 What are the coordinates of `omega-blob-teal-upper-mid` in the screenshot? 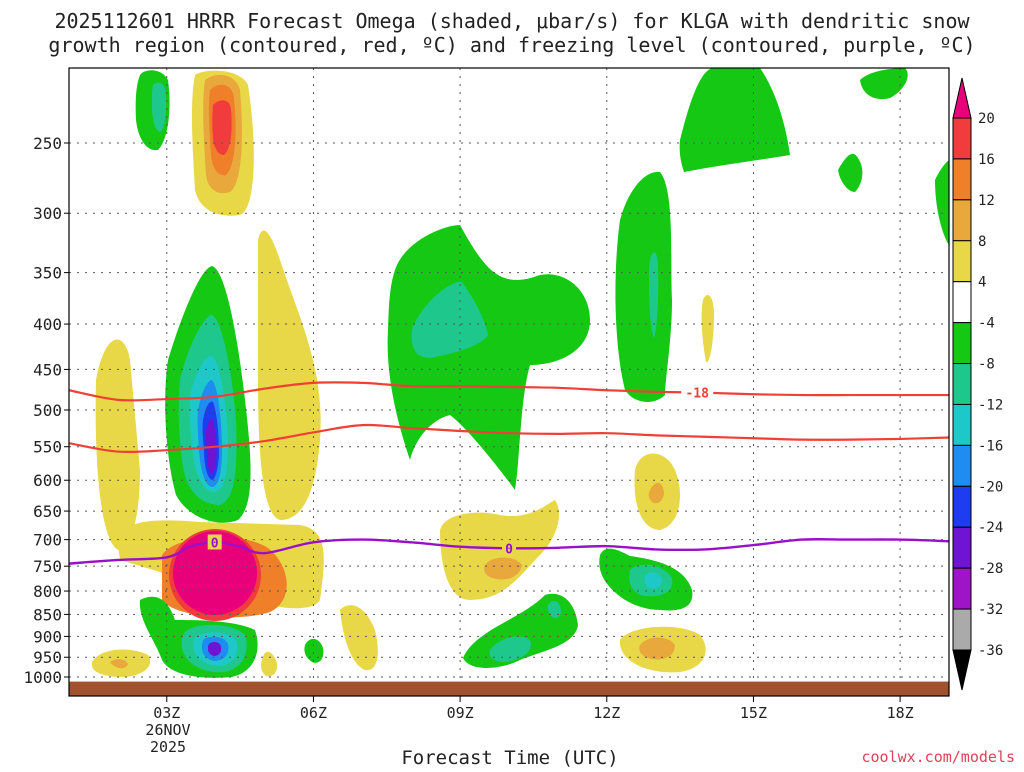 It's located at (449, 319).